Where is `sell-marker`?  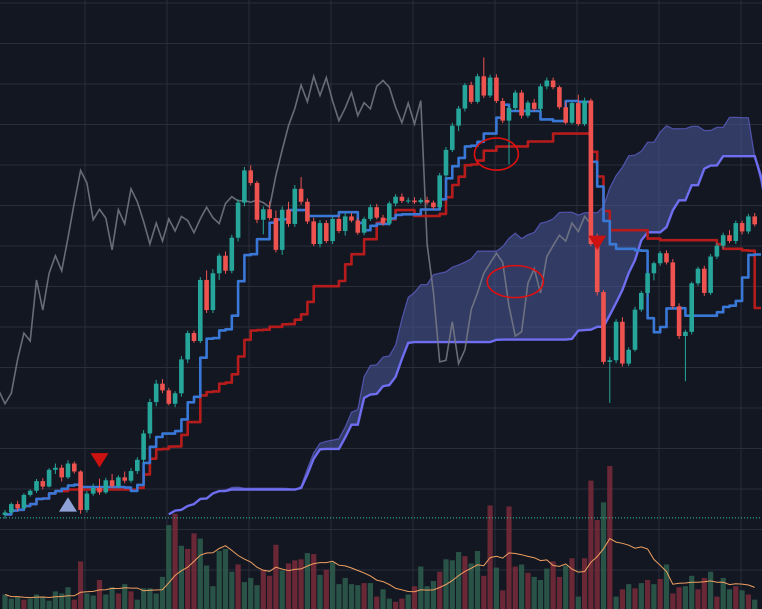 sell-marker is located at coordinates (597, 243).